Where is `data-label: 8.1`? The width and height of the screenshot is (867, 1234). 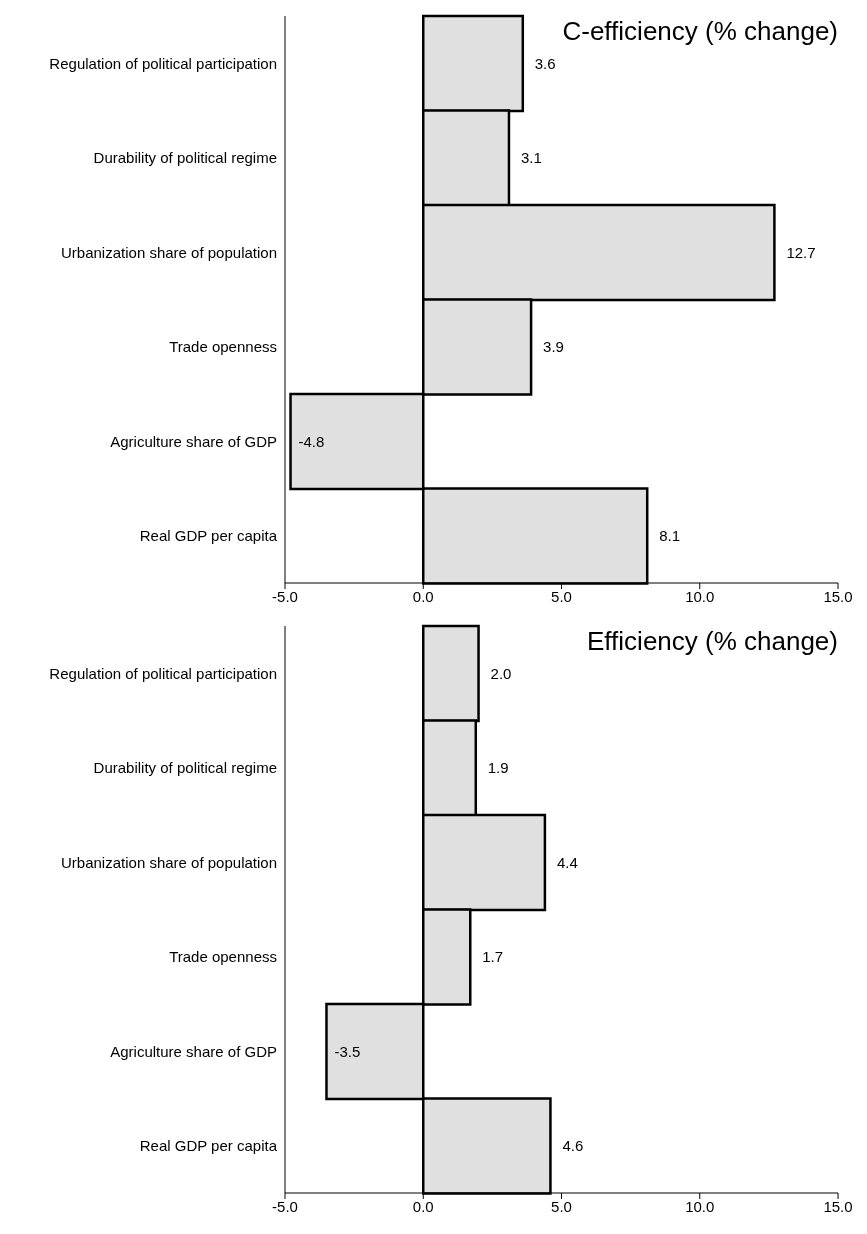
data-label: 8.1 is located at coordinates (670, 536).